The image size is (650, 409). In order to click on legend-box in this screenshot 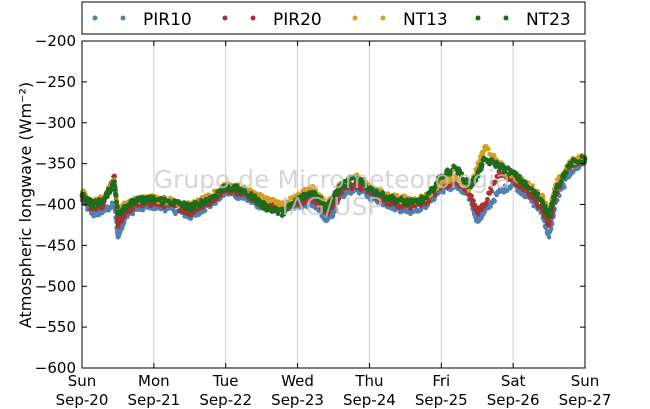, I will do `click(333, 18)`.